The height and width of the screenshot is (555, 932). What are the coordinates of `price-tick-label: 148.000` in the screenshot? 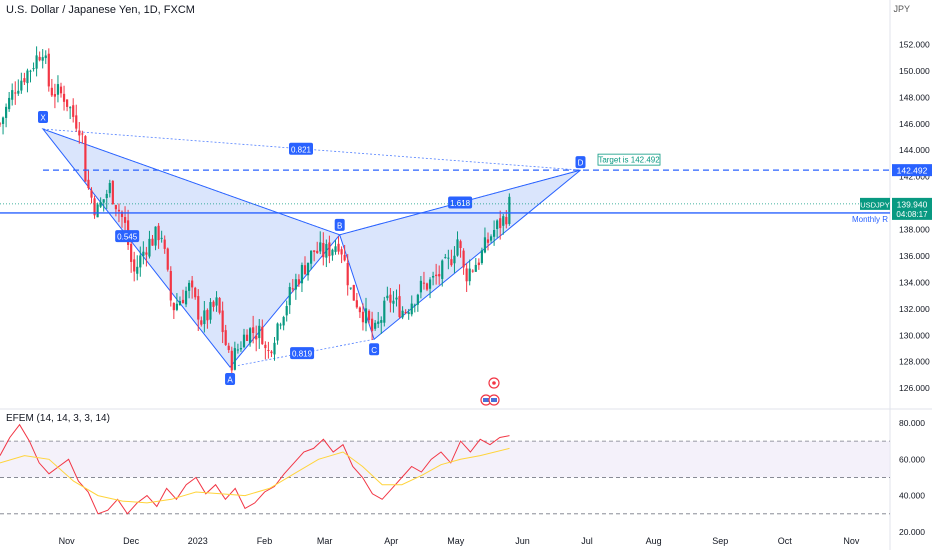 It's located at (914, 97).